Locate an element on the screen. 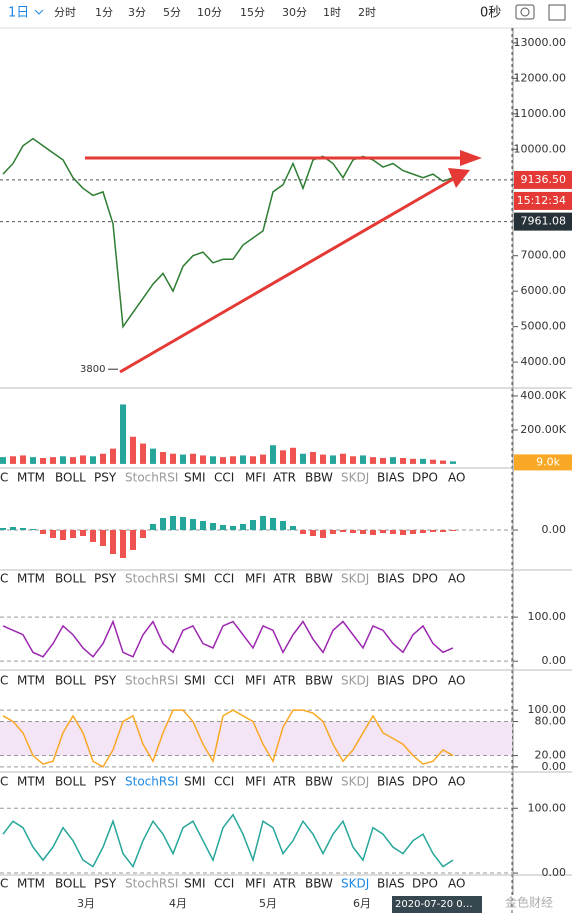  dropdown-icon is located at coordinates (39, 12).